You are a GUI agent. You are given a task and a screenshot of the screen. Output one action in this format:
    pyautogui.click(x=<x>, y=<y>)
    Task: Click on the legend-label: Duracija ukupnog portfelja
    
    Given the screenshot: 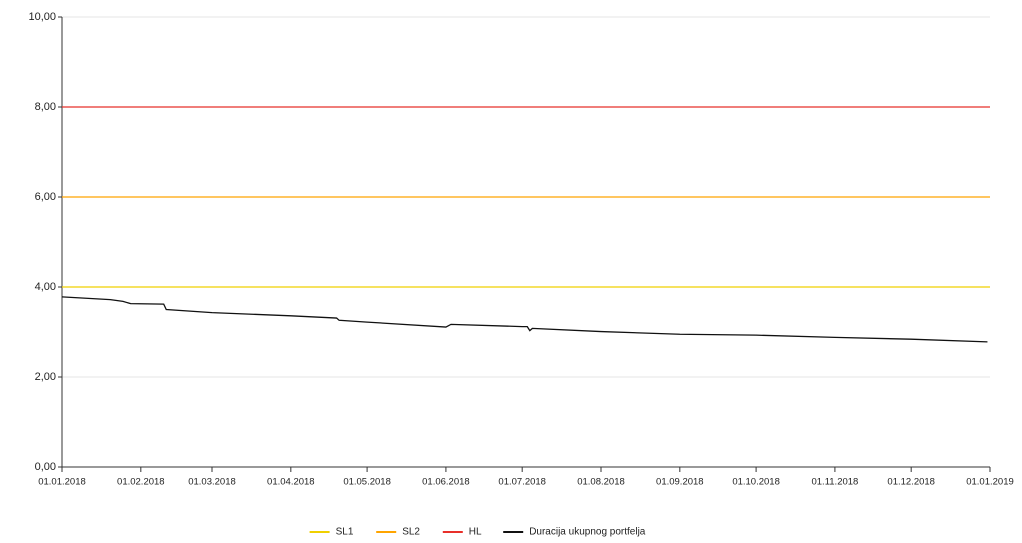 What is the action you would take?
    pyautogui.click(x=587, y=532)
    